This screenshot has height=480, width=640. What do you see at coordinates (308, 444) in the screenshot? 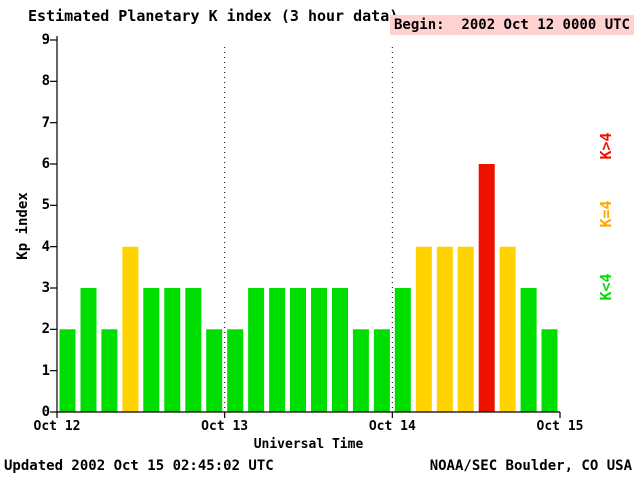
I see `x-axis-label: Universal Time` at bounding box center [308, 444].